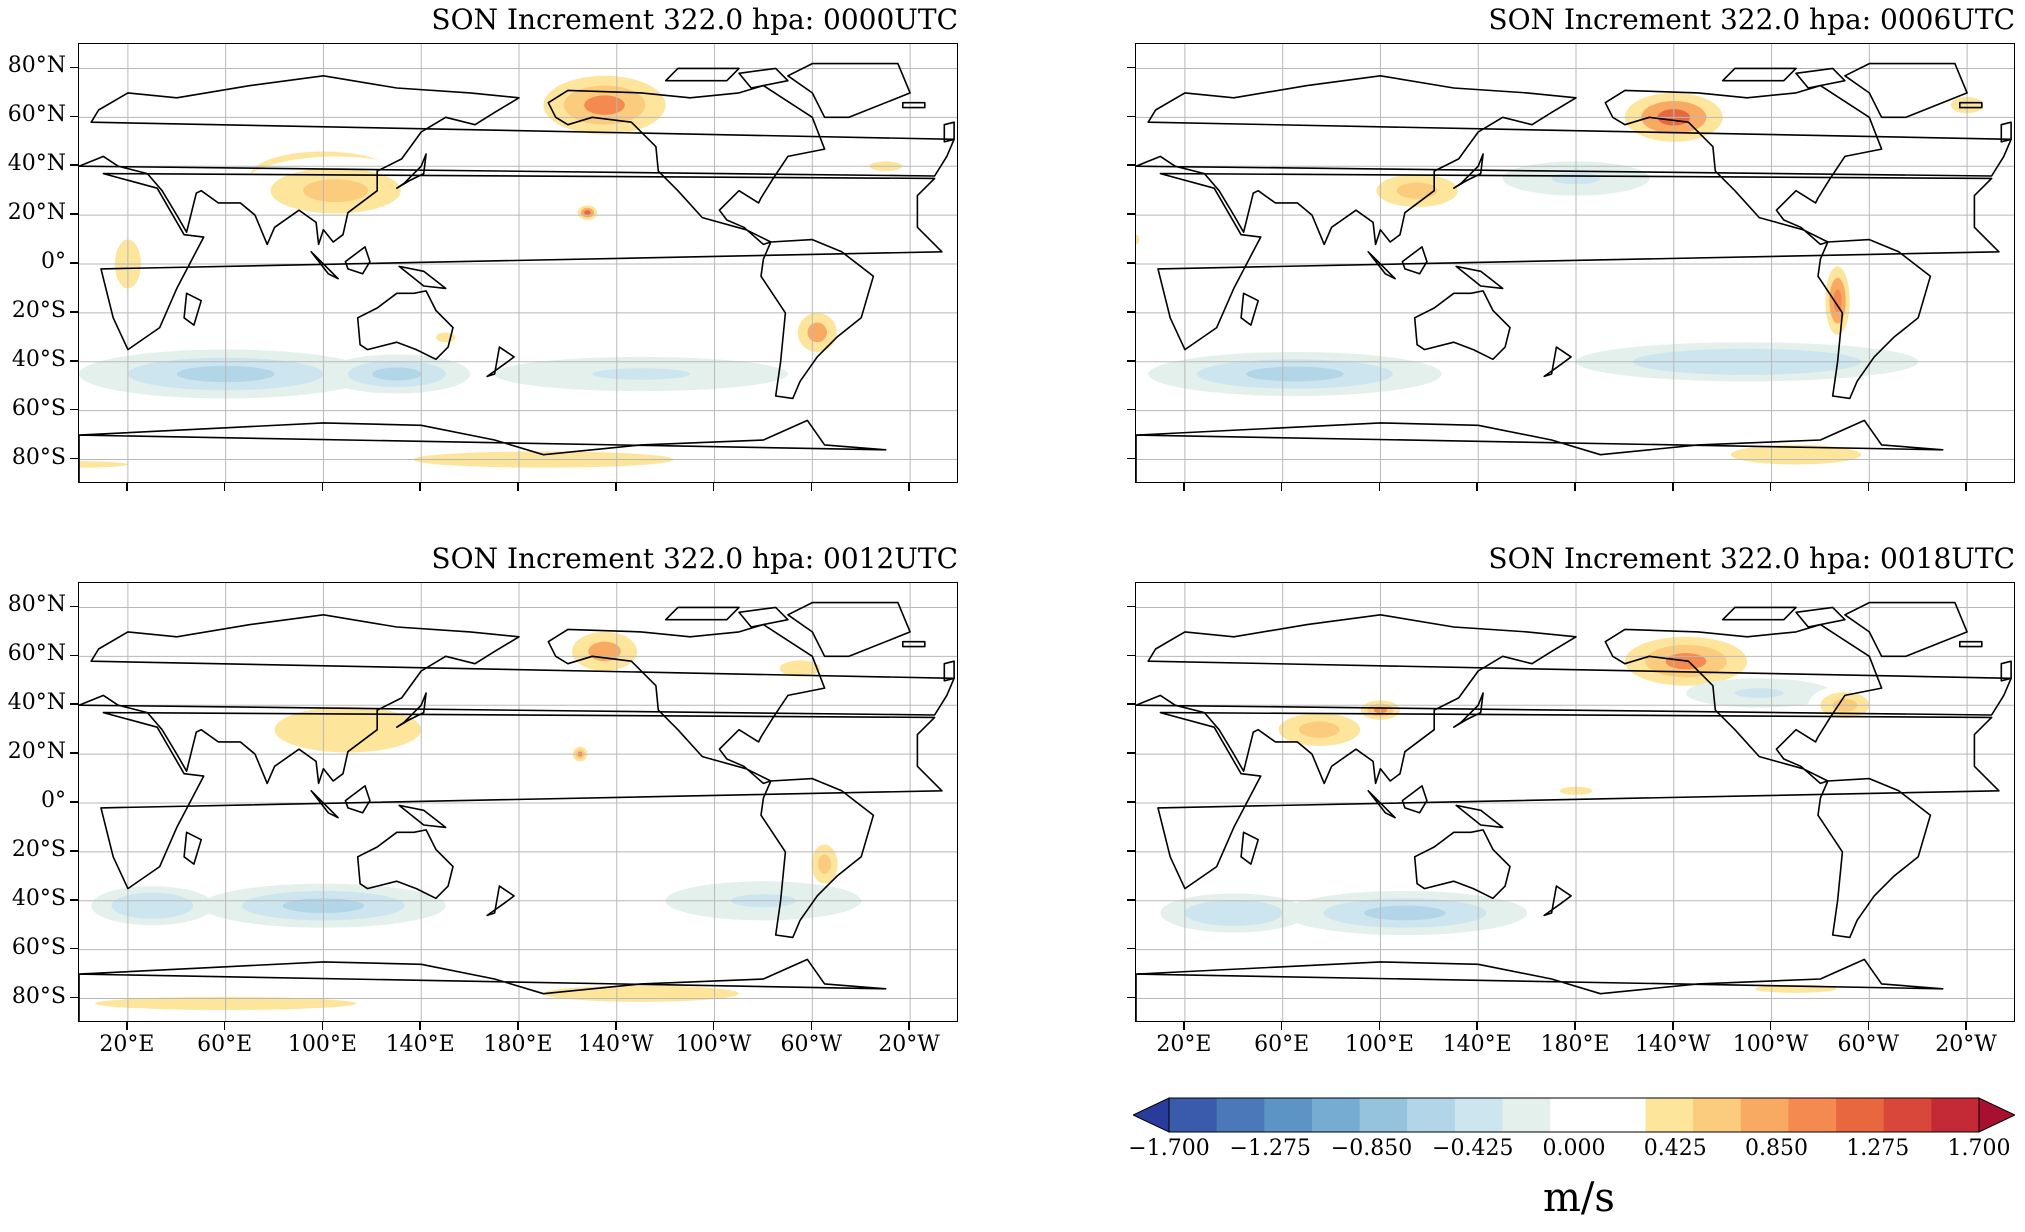 The width and height of the screenshot is (2025, 1232). I want to click on lon-tick-label: 20°E, so click(1184, 1044).